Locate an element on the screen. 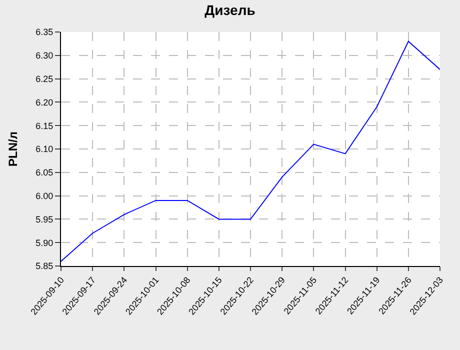 The height and width of the screenshot is (350, 460). y-tick-label: 6.05 is located at coordinates (45, 173).